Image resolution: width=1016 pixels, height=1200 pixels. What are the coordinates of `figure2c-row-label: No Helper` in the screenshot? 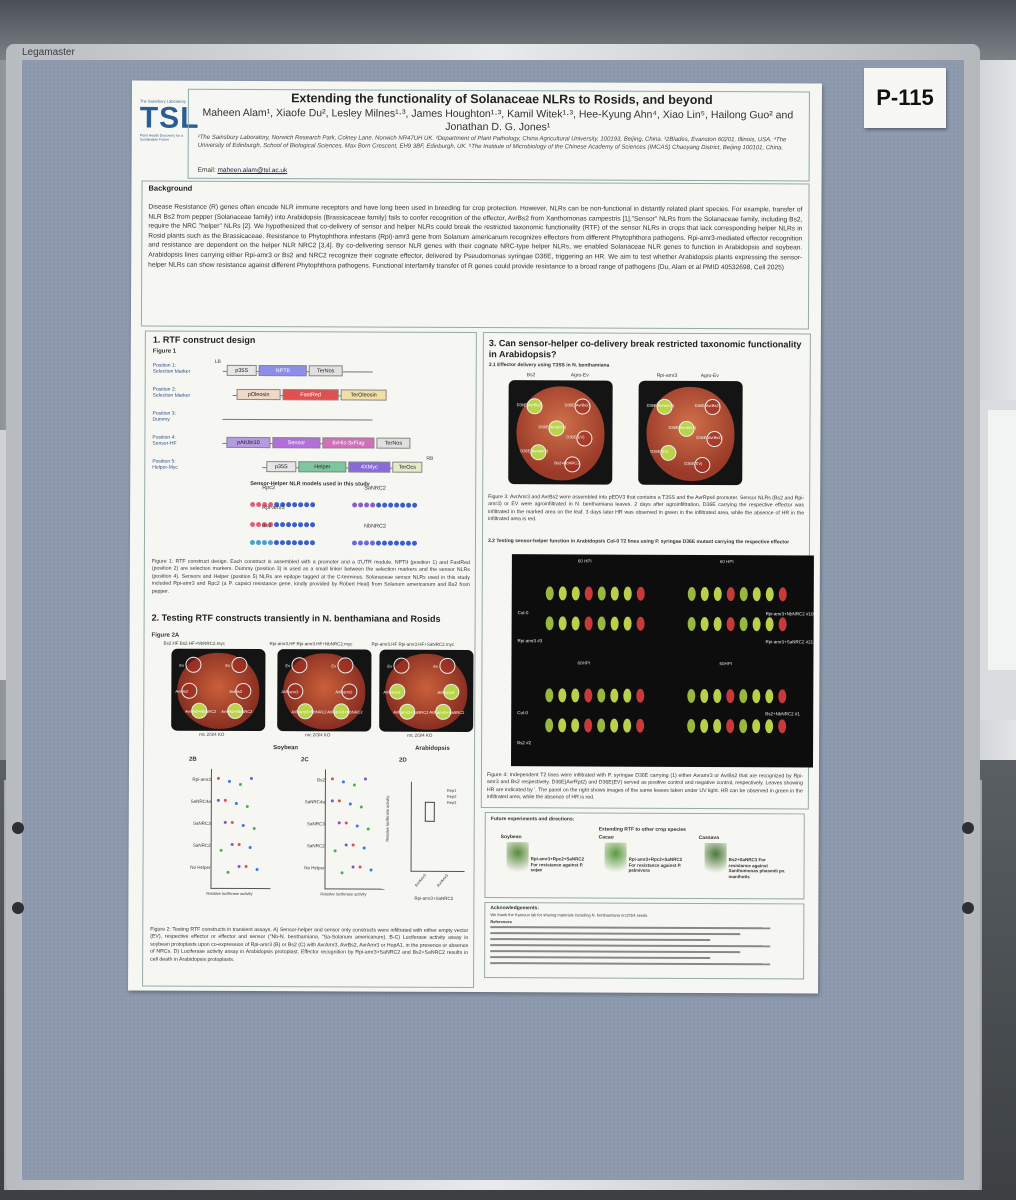 It's located at (314, 868).